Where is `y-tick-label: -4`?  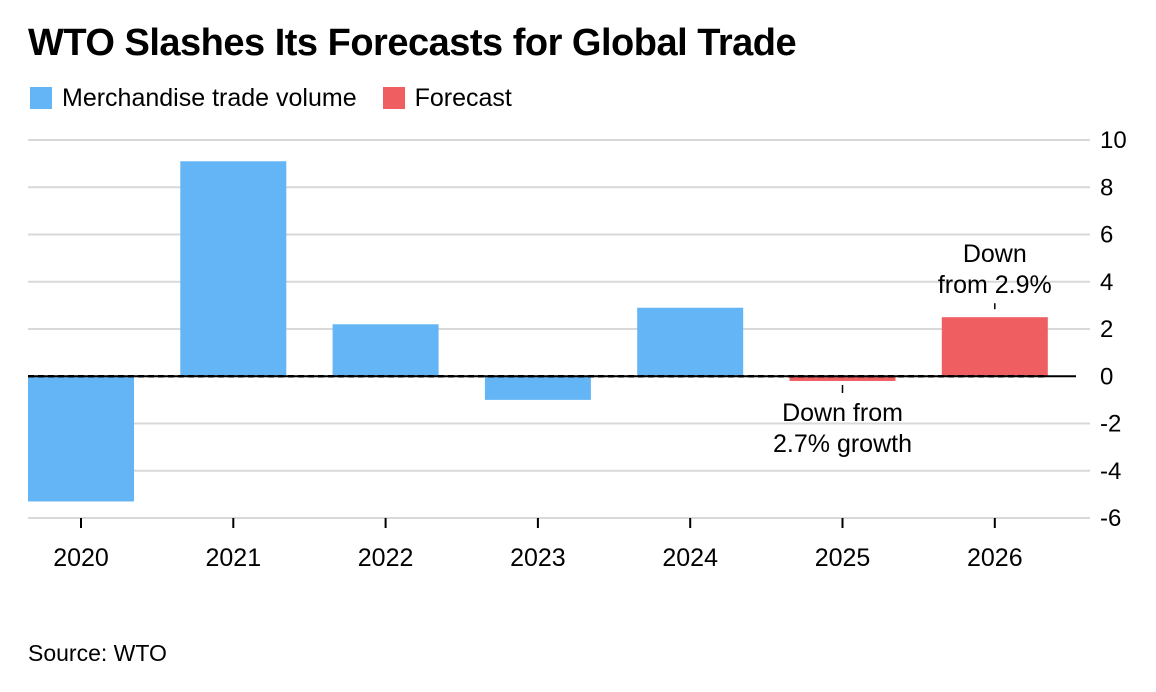 y-tick-label: -4 is located at coordinates (1110, 471).